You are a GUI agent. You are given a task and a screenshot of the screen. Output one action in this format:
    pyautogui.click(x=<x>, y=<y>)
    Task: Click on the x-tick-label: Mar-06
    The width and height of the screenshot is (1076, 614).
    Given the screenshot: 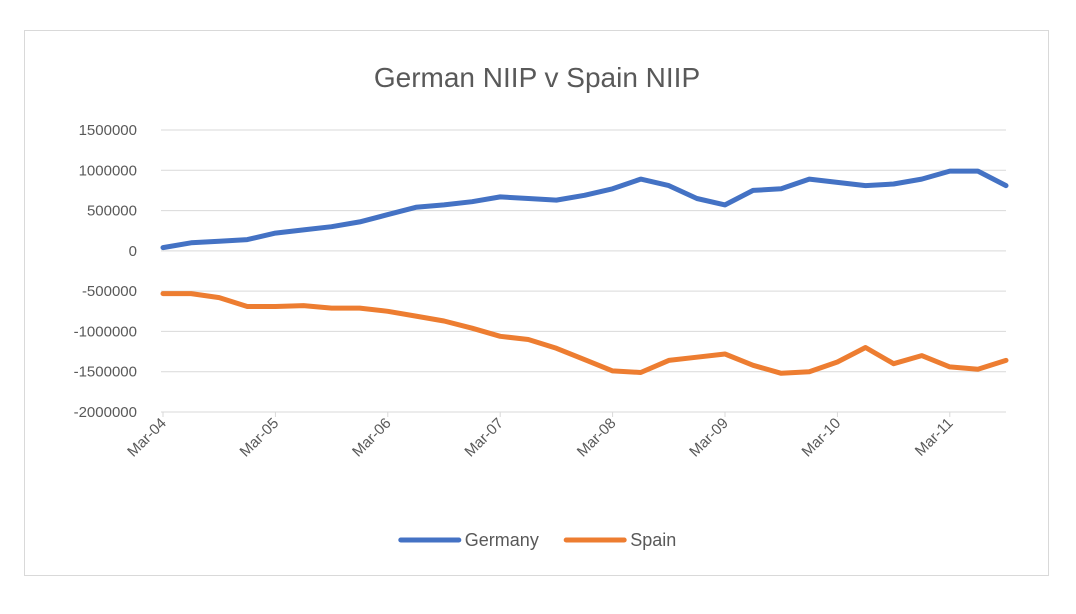 What is the action you would take?
    pyautogui.click(x=372, y=438)
    